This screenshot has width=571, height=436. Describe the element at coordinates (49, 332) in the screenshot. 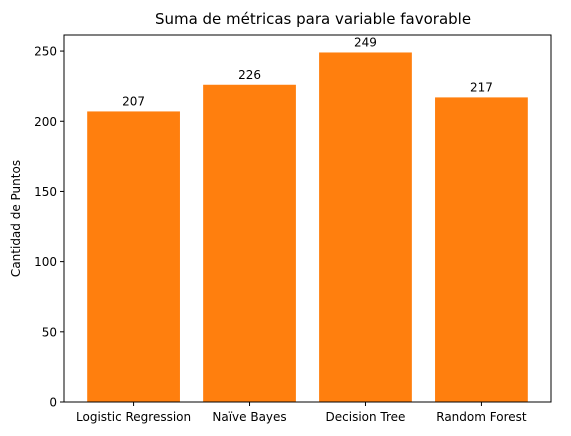

I see `y-tick-label: 50` at that location.